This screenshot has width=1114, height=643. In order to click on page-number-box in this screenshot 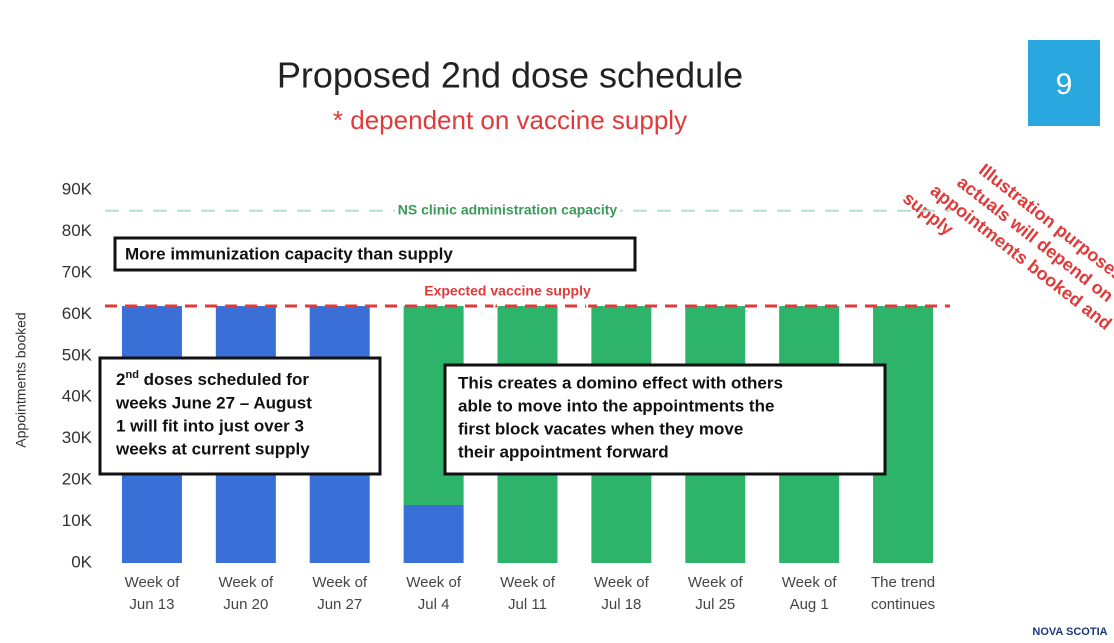, I will do `click(1064, 83)`.